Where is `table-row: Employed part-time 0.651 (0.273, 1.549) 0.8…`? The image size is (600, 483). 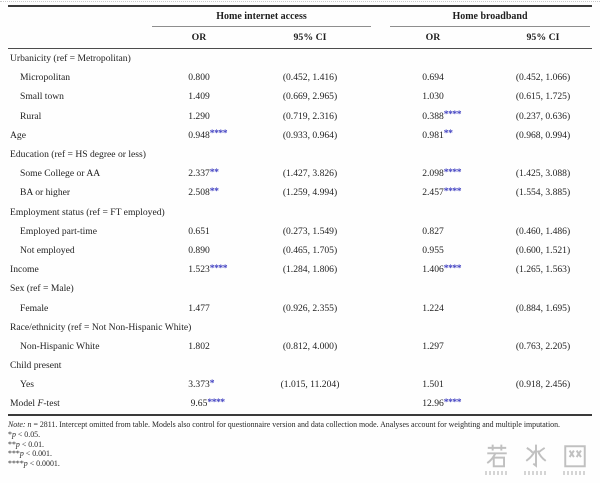
table-row: Employed part-time 0.651 (0.273, 1.549) 0.8… is located at coordinates (300, 231).